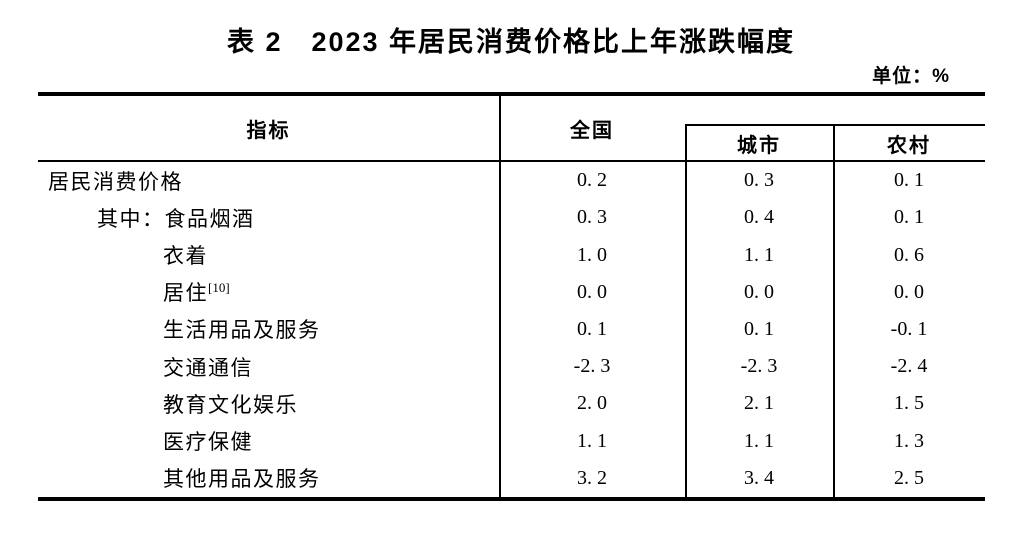 Image resolution: width=1022 pixels, height=543 pixels. I want to click on column-header-indicator: 指标, so click(268, 130).